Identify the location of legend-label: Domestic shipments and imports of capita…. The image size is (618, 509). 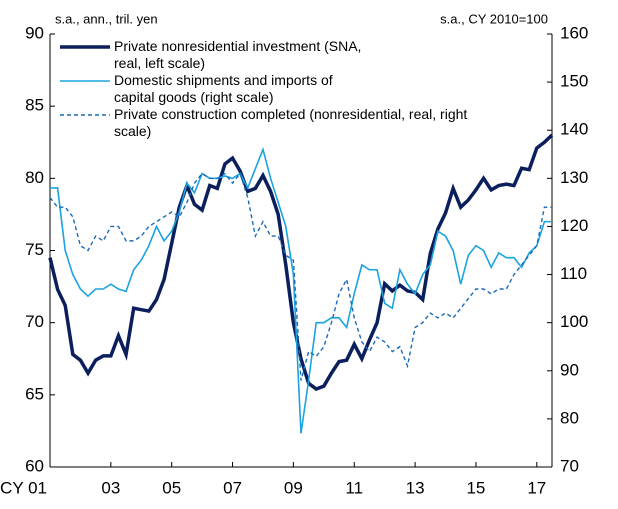
(223, 88).